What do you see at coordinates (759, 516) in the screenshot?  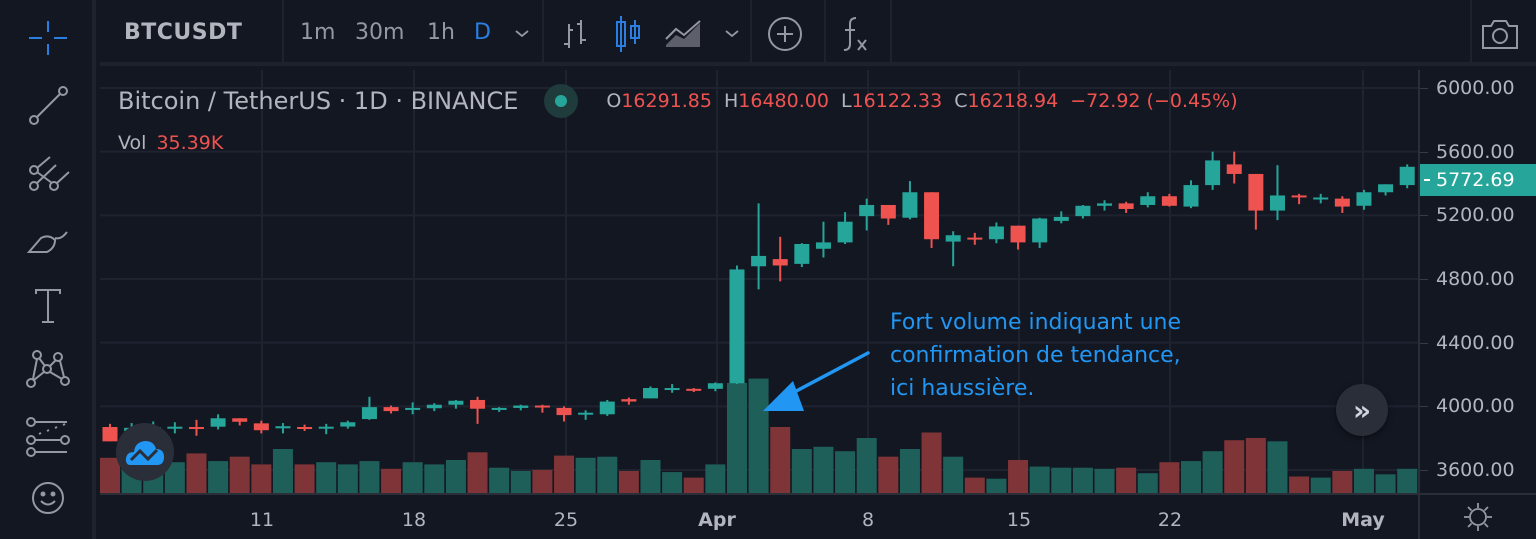 I see `time-axis: 11 18 25 Apr 8 15 22 May` at bounding box center [759, 516].